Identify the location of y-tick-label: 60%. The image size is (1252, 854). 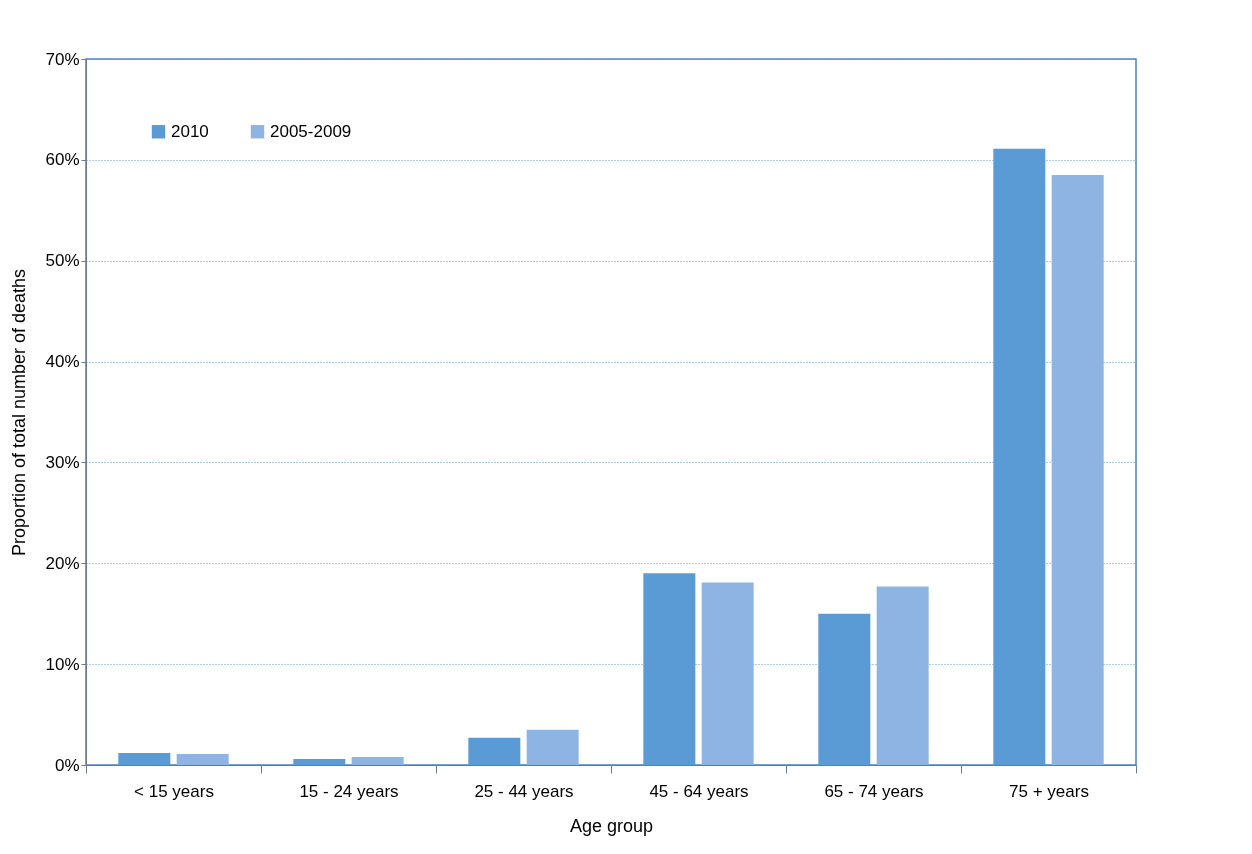
(62, 160).